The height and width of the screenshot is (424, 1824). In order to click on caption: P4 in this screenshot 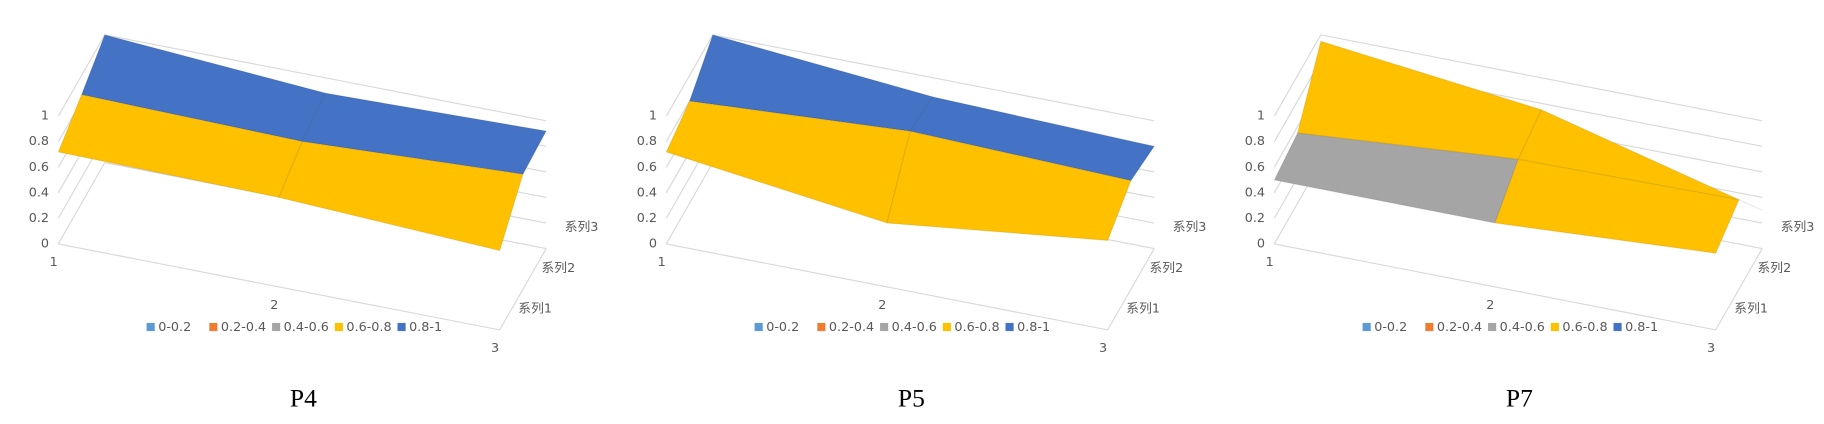, I will do `click(303, 398)`.